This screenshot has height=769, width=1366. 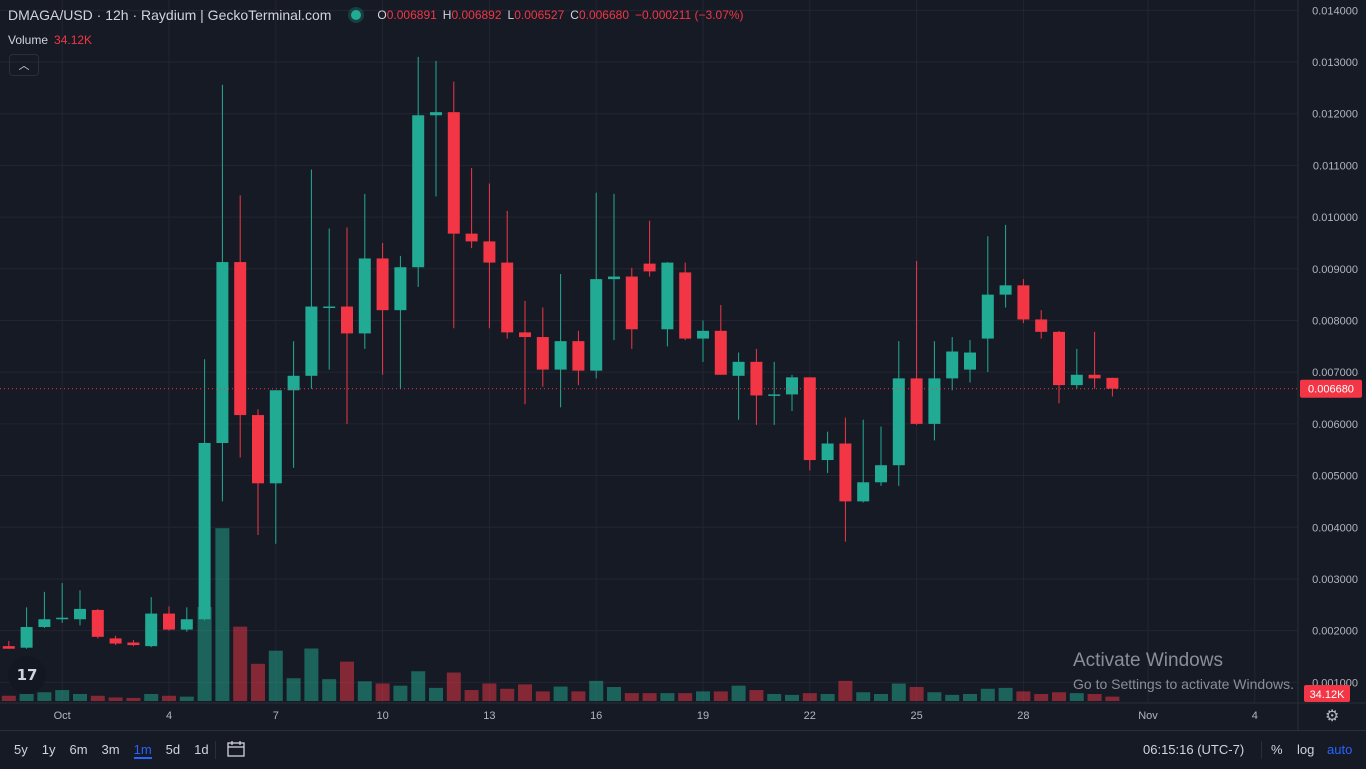 I want to click on volume-legend: Volume 34.12K, so click(x=50, y=40).